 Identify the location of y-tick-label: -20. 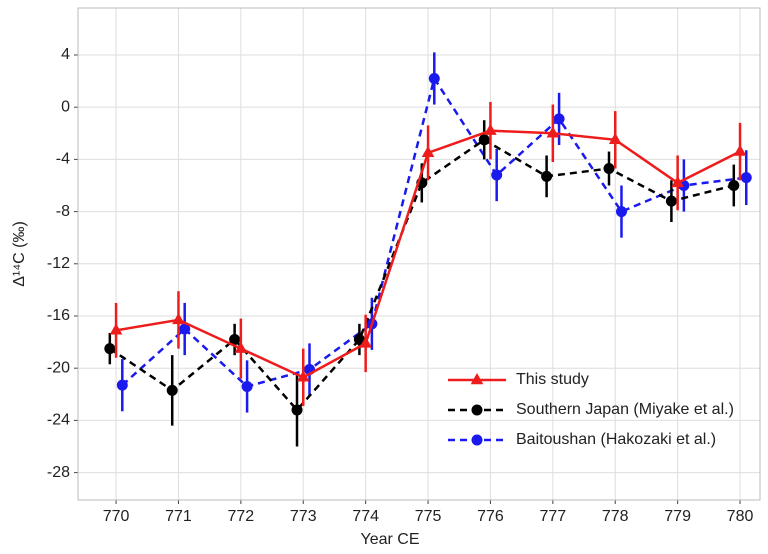
(58, 367).